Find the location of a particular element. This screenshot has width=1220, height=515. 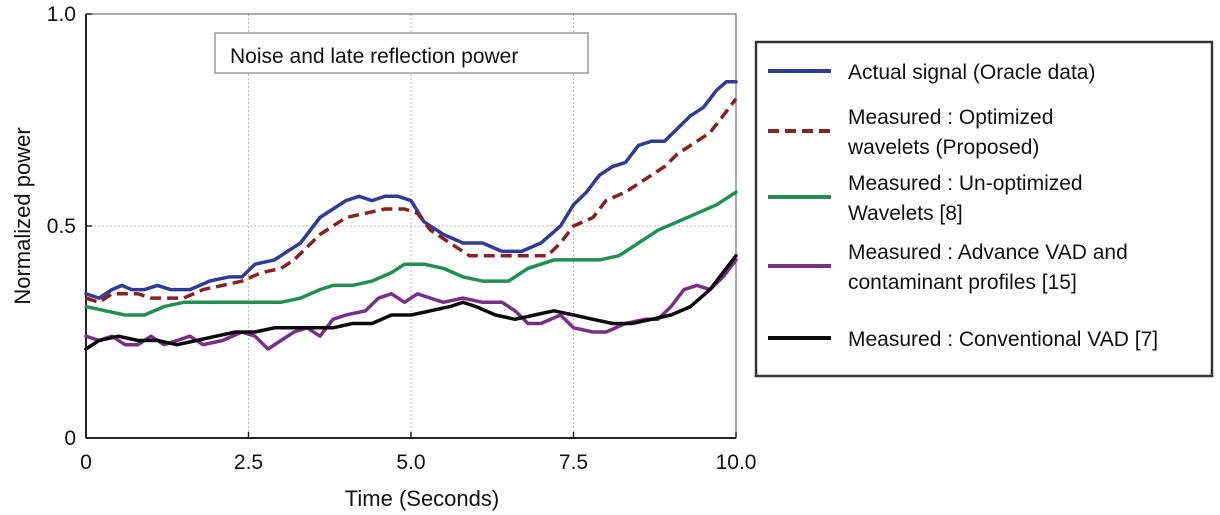

chart-title-box: Noise and late reflection power is located at coordinates (401, 53).